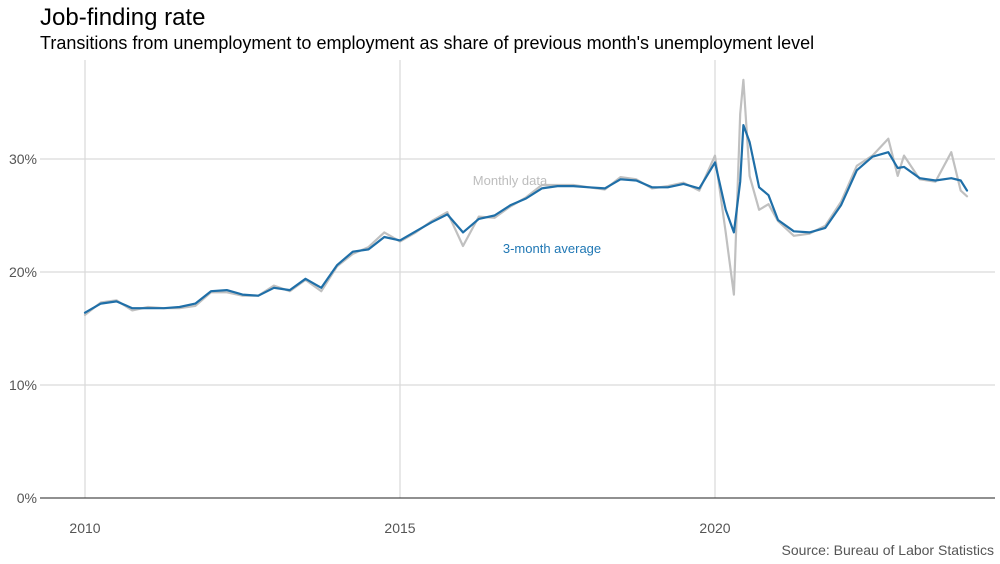  Describe the element at coordinates (552, 248) in the screenshot. I see `three-month-average-label: 3-month average` at that location.